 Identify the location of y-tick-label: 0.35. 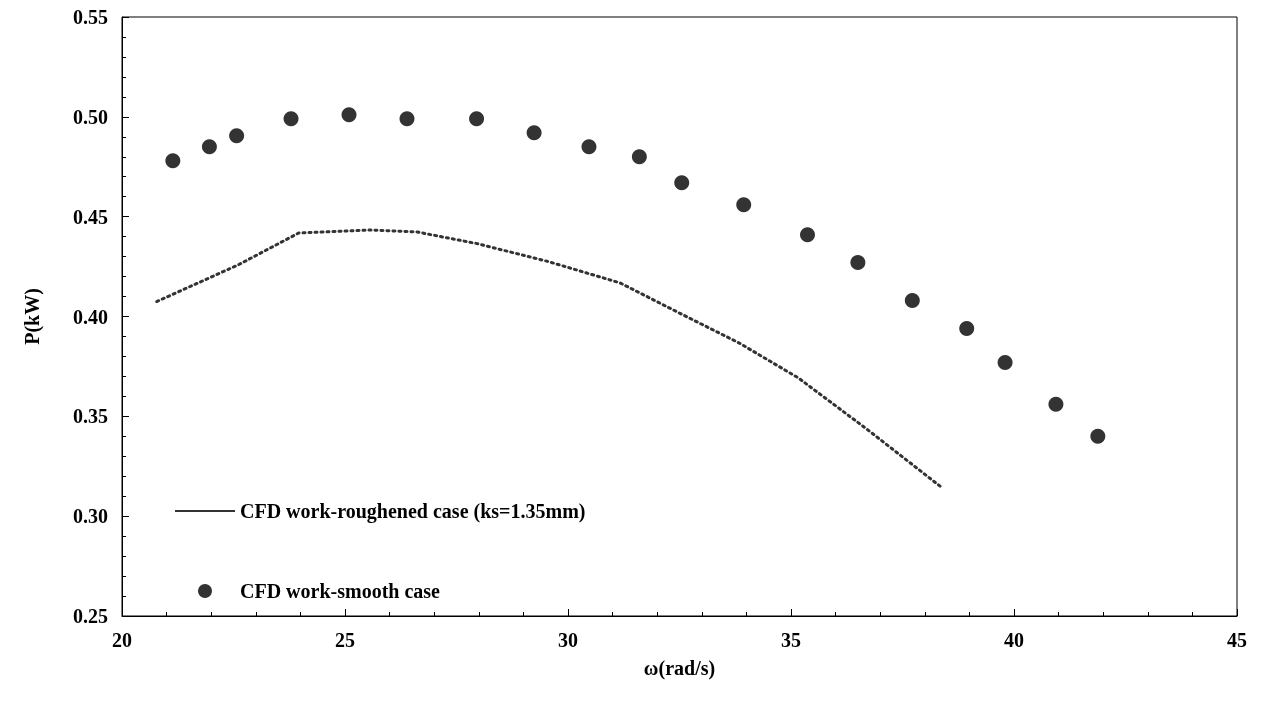
(90, 416).